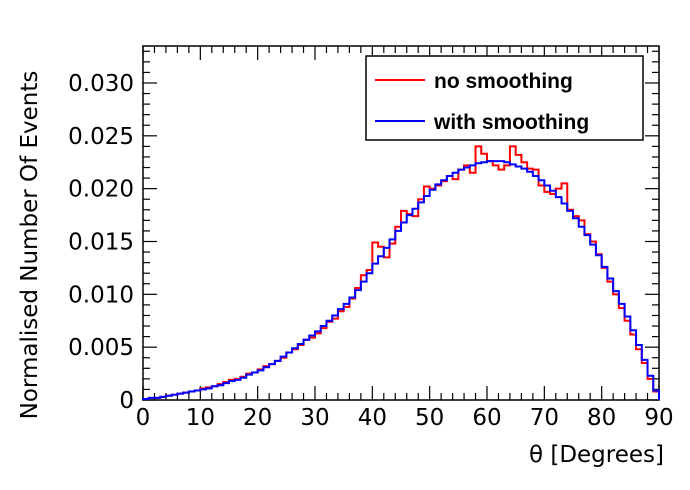  What do you see at coordinates (486, 418) in the screenshot?
I see `x-tick-label: 60` at bounding box center [486, 418].